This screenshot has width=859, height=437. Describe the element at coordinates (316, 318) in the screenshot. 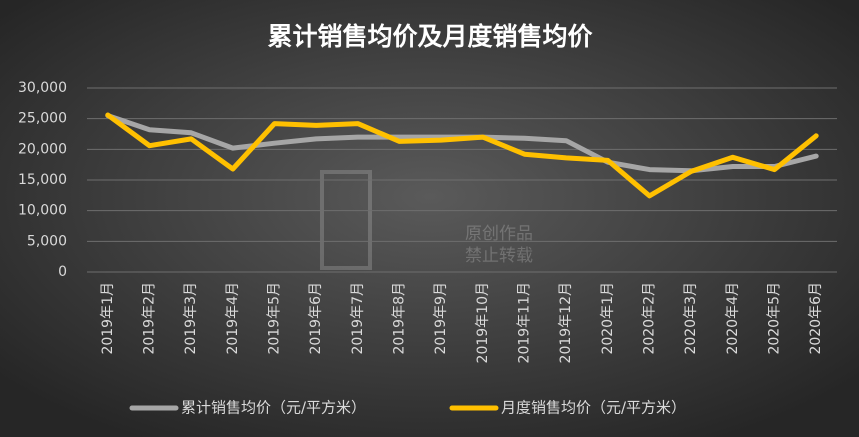

I see `x-tick-label: 2019年6月` at that location.